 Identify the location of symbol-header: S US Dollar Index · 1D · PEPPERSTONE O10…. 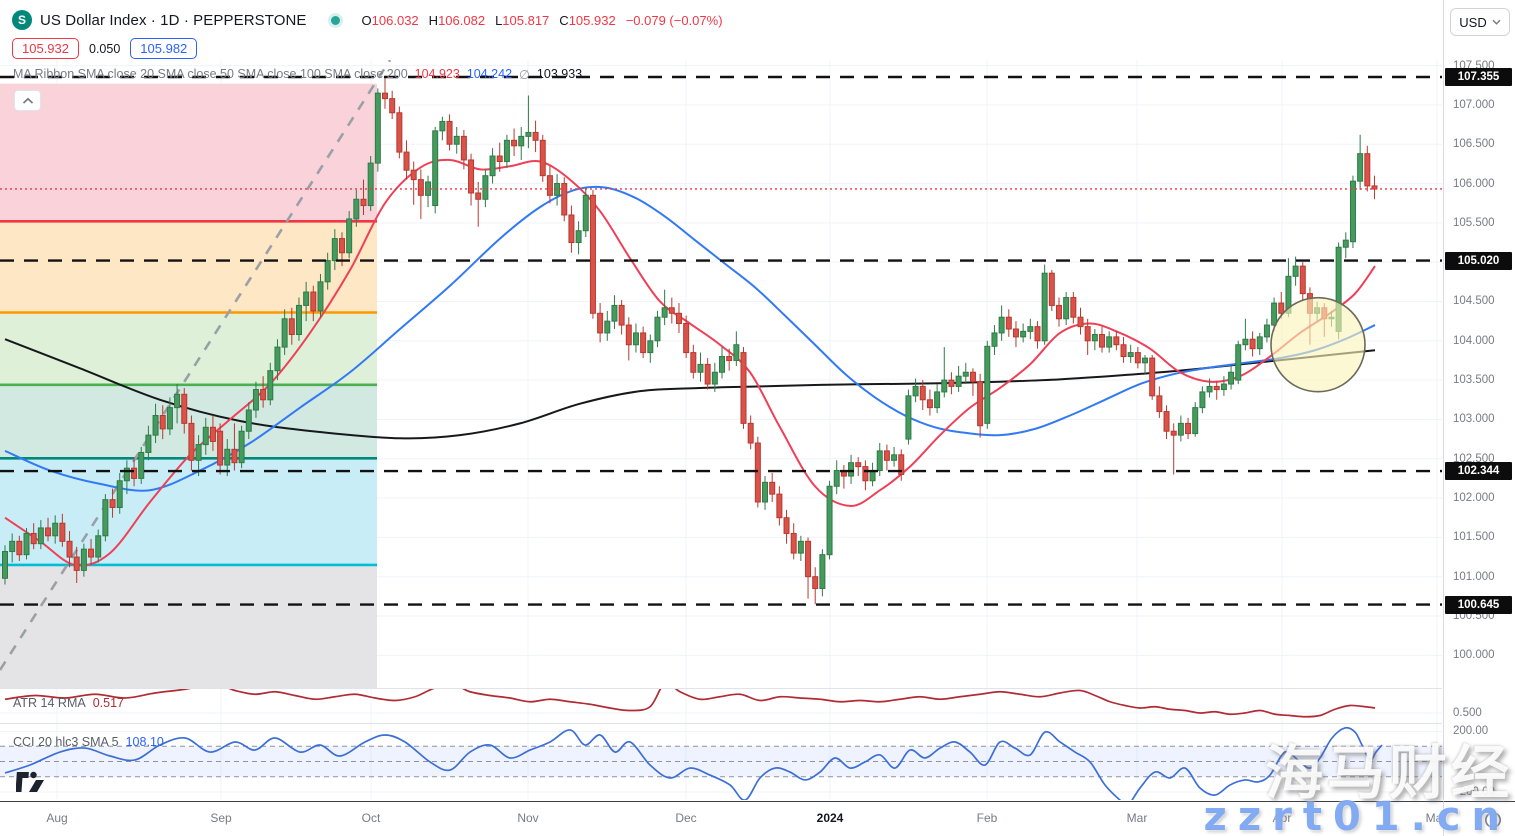
(367, 20).